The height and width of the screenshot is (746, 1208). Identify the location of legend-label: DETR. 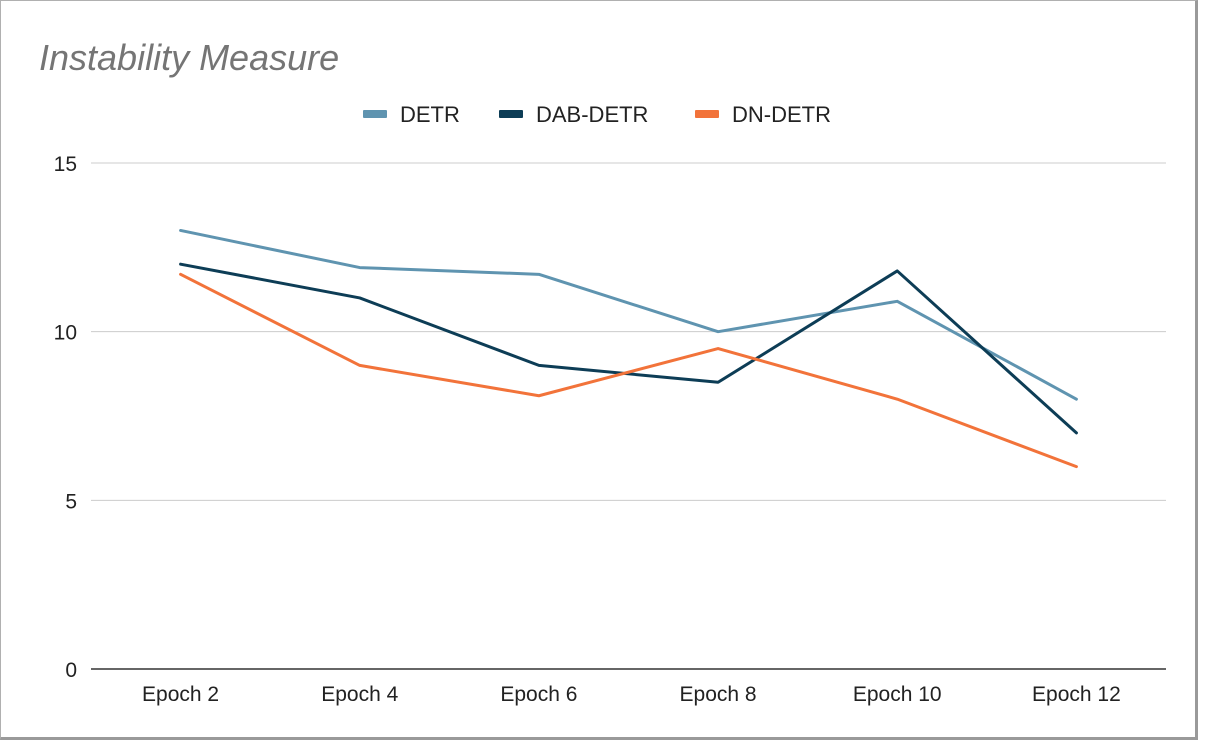
(430, 114).